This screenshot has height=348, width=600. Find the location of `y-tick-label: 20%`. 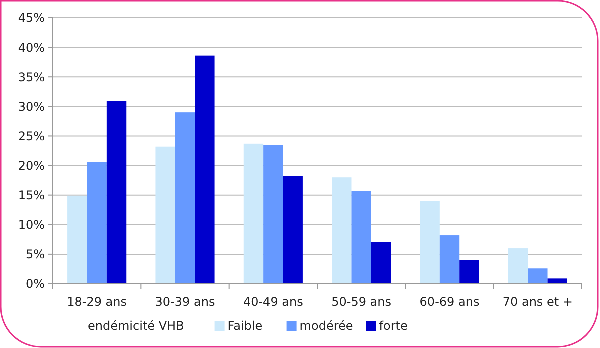

y-tick-label: 20% is located at coordinates (31, 165).